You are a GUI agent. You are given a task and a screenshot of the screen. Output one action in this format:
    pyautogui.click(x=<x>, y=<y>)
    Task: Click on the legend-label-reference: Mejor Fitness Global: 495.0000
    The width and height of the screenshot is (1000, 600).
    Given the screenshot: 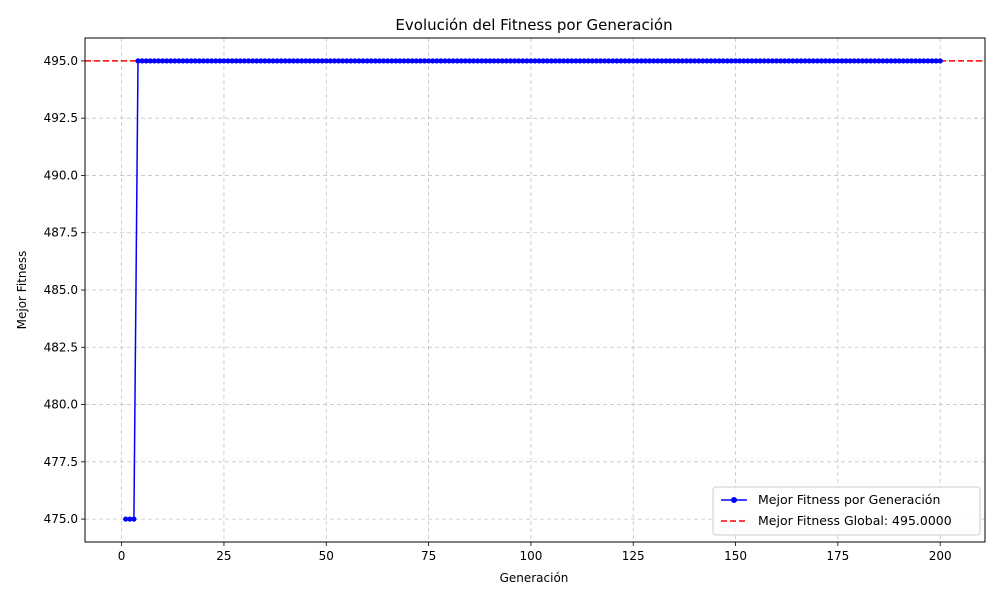 What is the action you would take?
    pyautogui.click(x=855, y=520)
    